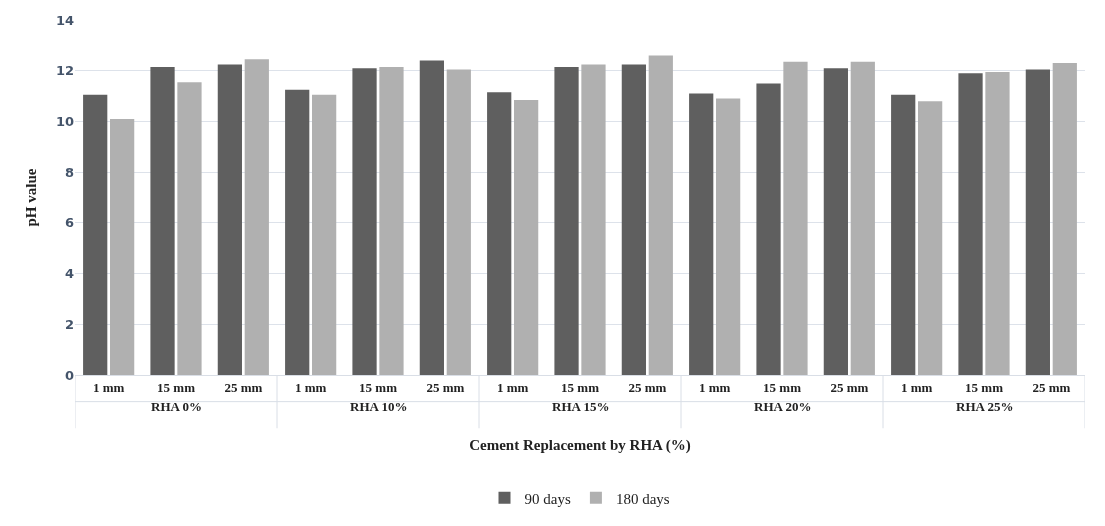 The width and height of the screenshot is (1105, 526). Describe the element at coordinates (31, 197) in the screenshot. I see `y-axis-title: pH value` at that location.